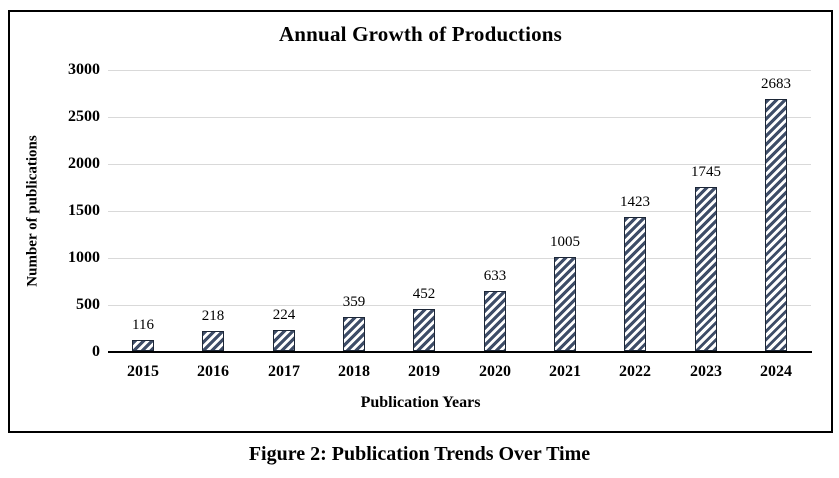 The height and width of the screenshot is (478, 839). Describe the element at coordinates (565, 371) in the screenshot. I see `x-tick-label-2021: 2021` at that location.